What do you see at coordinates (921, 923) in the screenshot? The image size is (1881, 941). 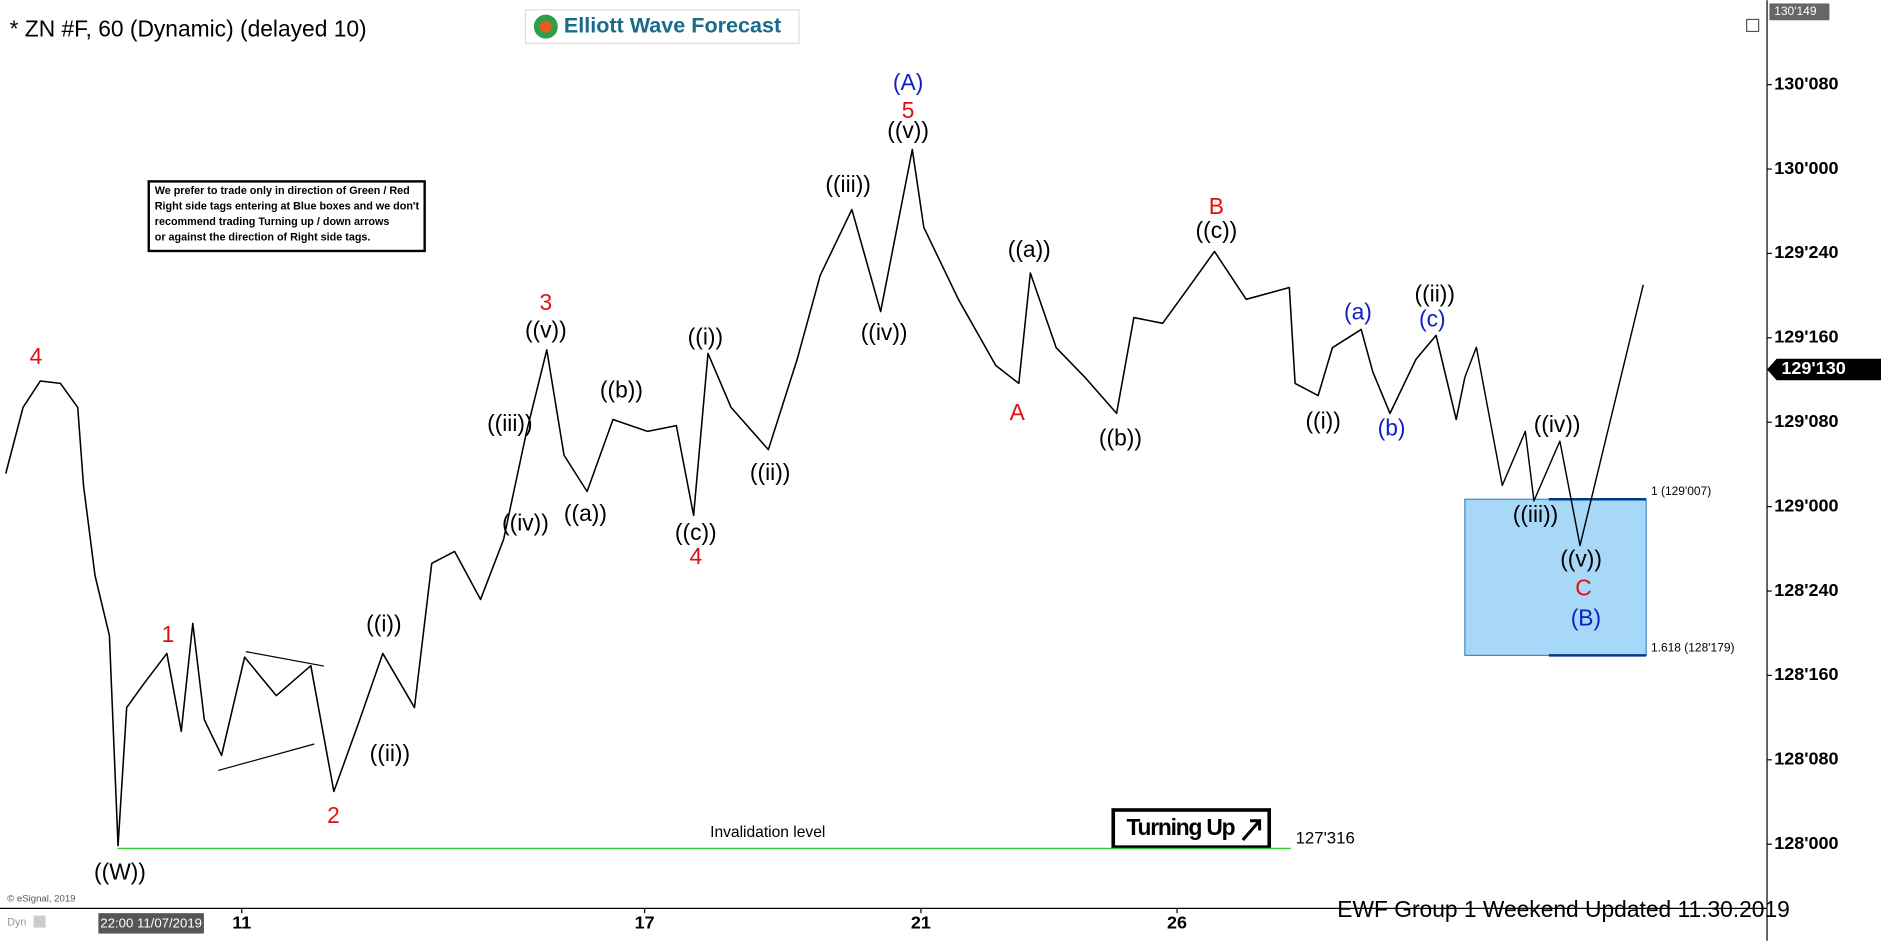 I see `x-tick-label: 21` at bounding box center [921, 923].